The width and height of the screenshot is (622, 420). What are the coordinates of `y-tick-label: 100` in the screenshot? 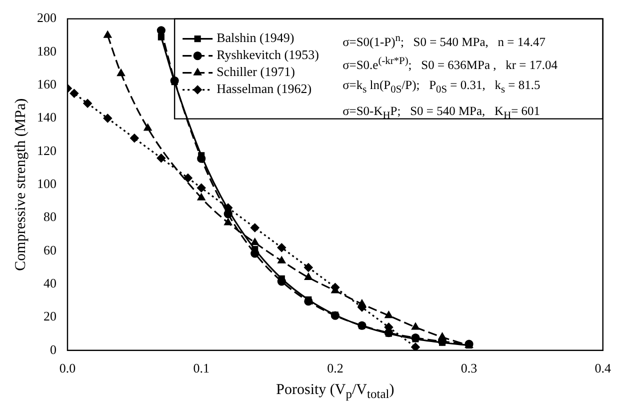 It's located at (46, 184).